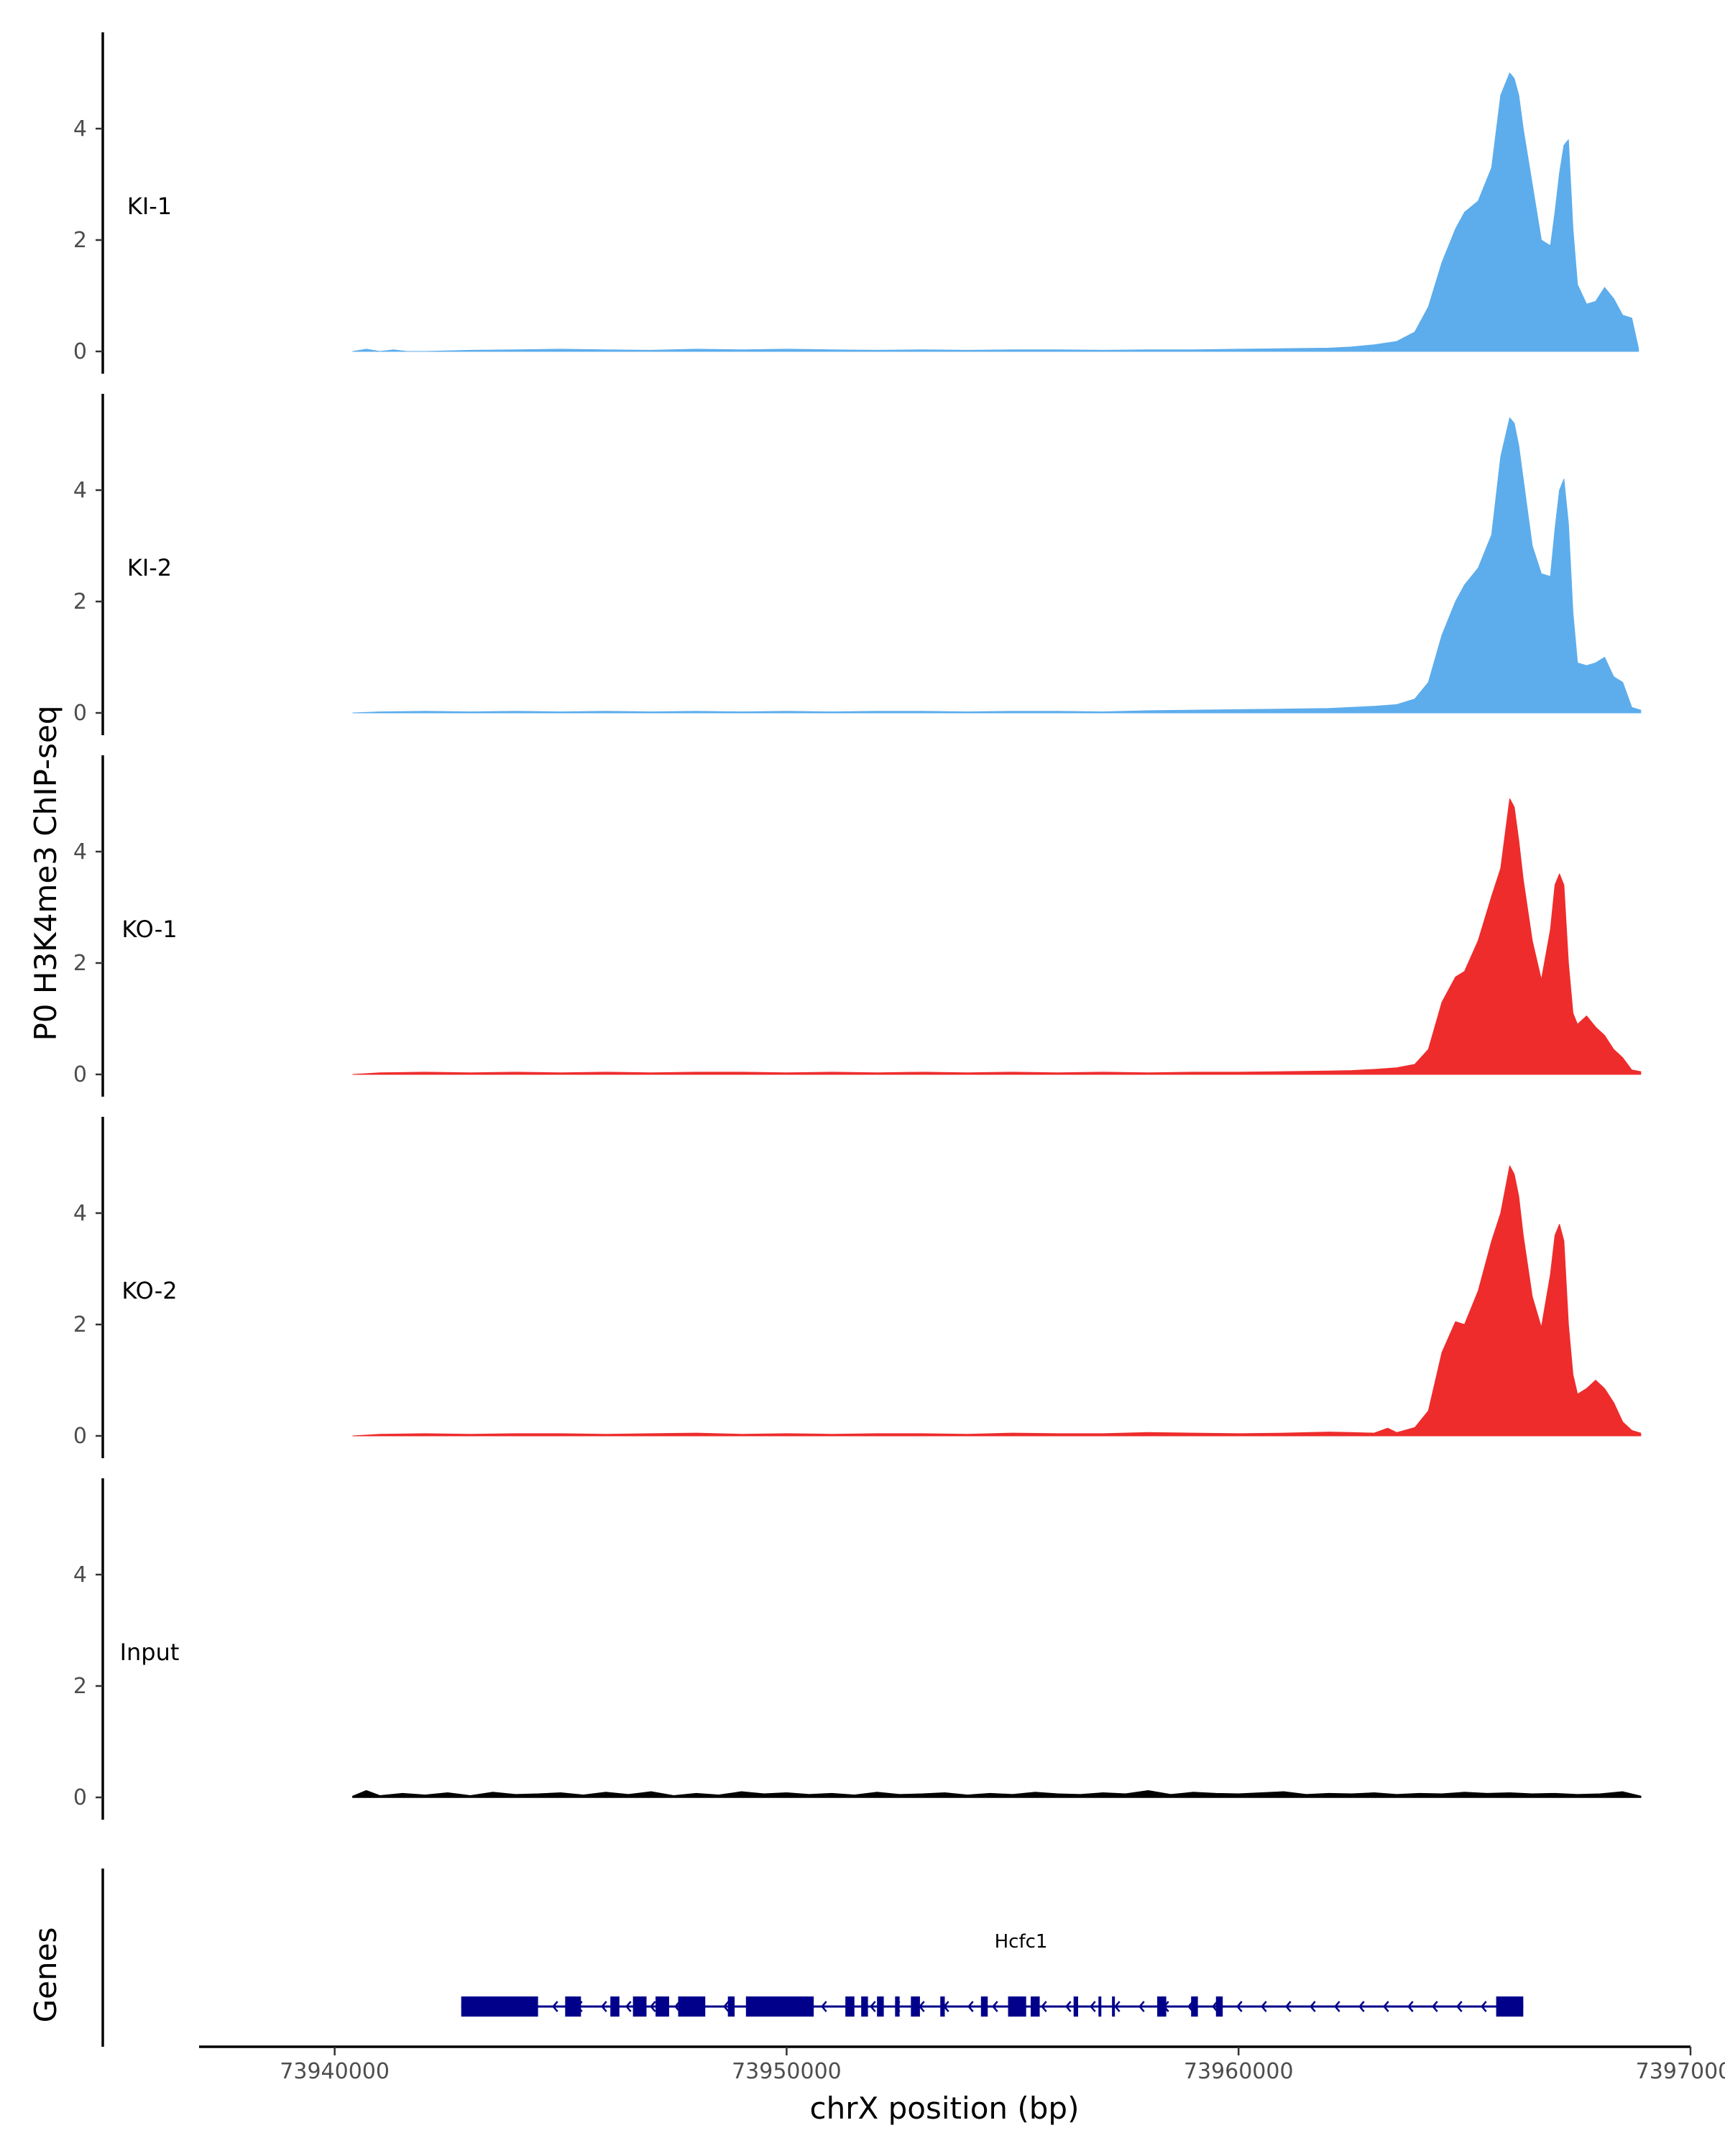  Describe the element at coordinates (787, 2071) in the screenshot. I see `x-tick-label: 73950000` at that location.